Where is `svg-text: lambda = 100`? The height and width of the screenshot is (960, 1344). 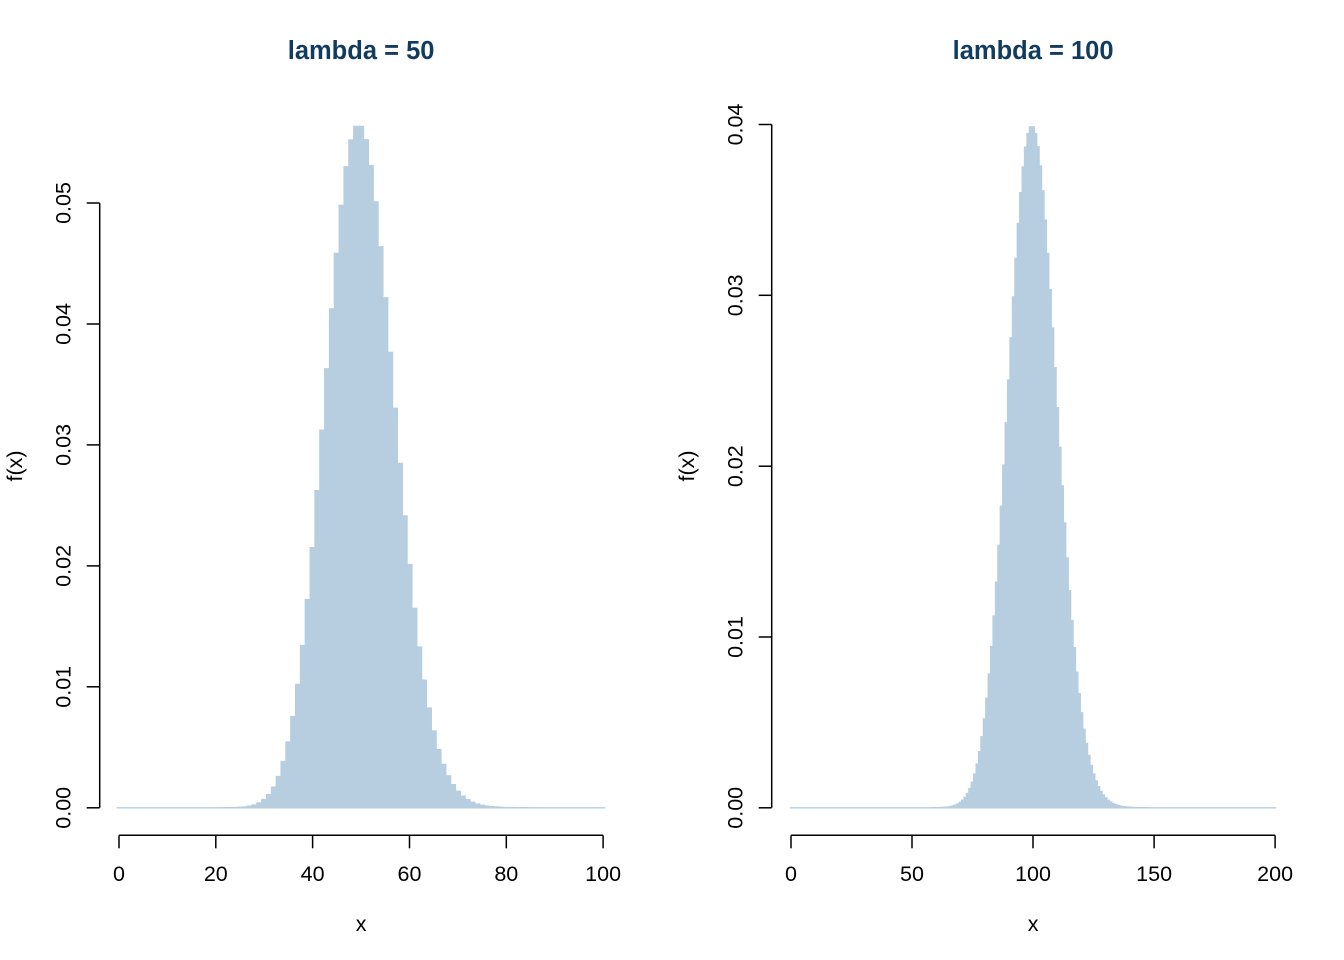
svg-text: lambda = 100 is located at coordinates (1033, 51).